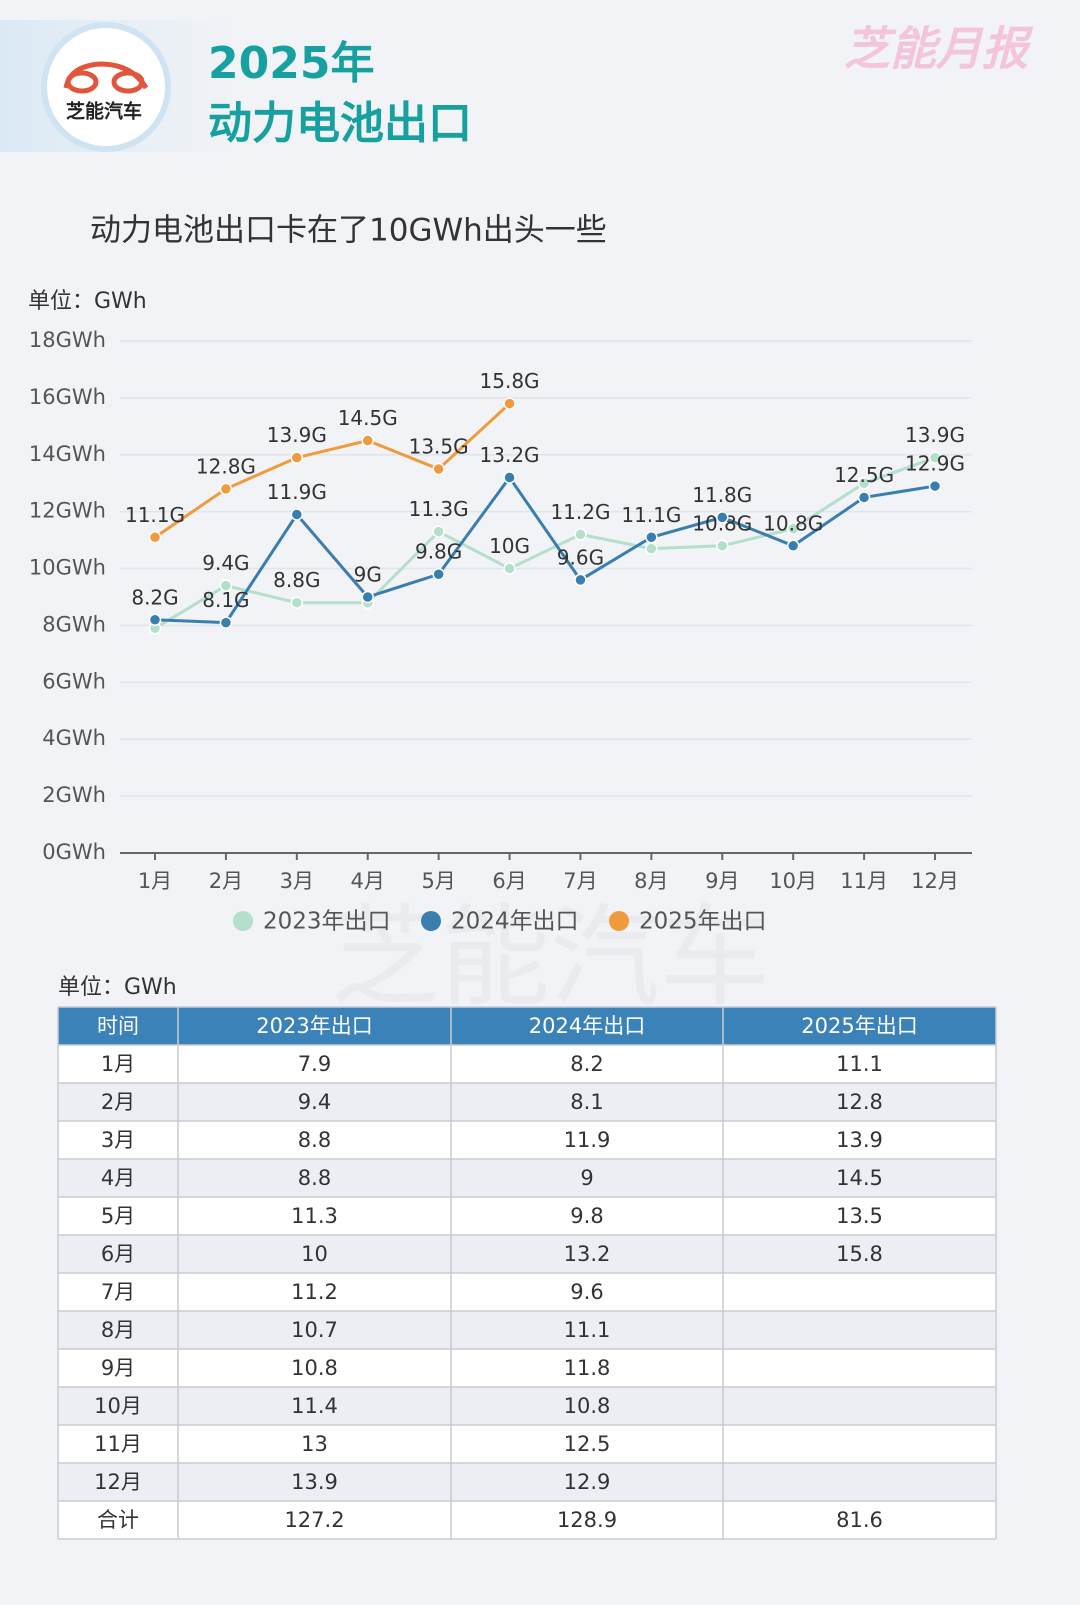 The height and width of the screenshot is (1605, 1080). What do you see at coordinates (859, 1216) in the screenshot?
I see `table-cell: 13.5` at bounding box center [859, 1216].